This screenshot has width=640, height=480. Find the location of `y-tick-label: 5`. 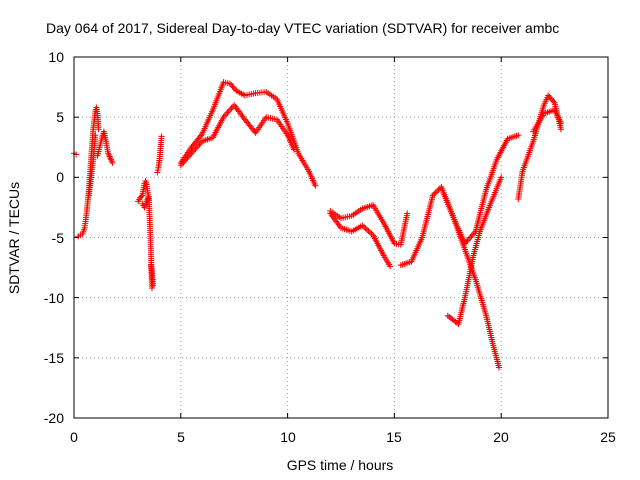

y-tick-label: 5 is located at coordinates (60, 117).